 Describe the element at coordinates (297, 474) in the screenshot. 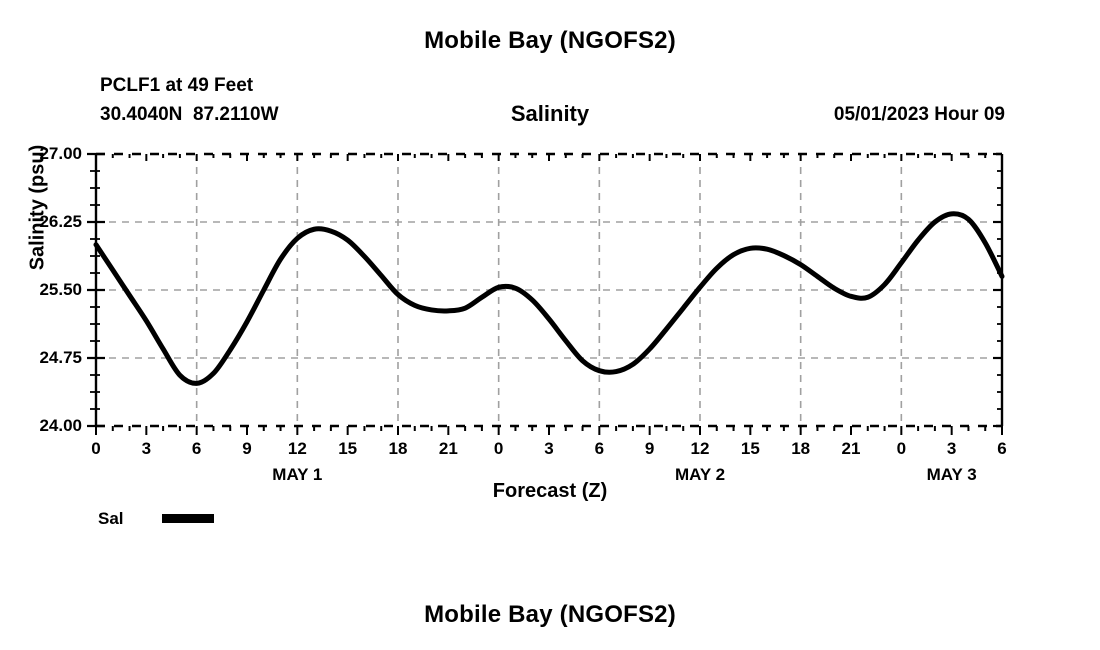

I see `x-day-label: MAY 1` at that location.